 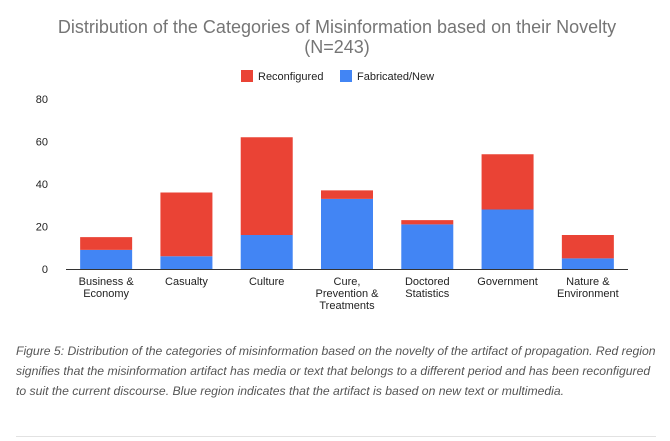 I want to click on y-tick-label: 80, so click(x=42, y=100).